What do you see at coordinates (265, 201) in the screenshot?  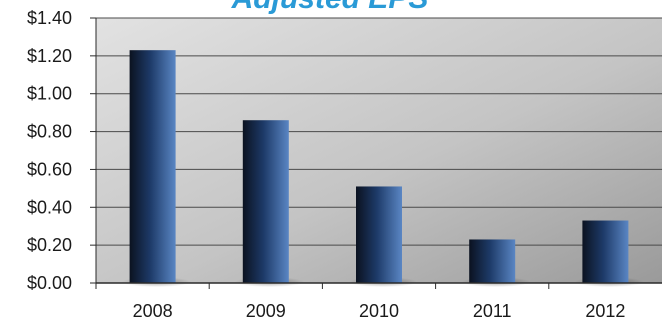 I see `bar-2009` at bounding box center [265, 201].